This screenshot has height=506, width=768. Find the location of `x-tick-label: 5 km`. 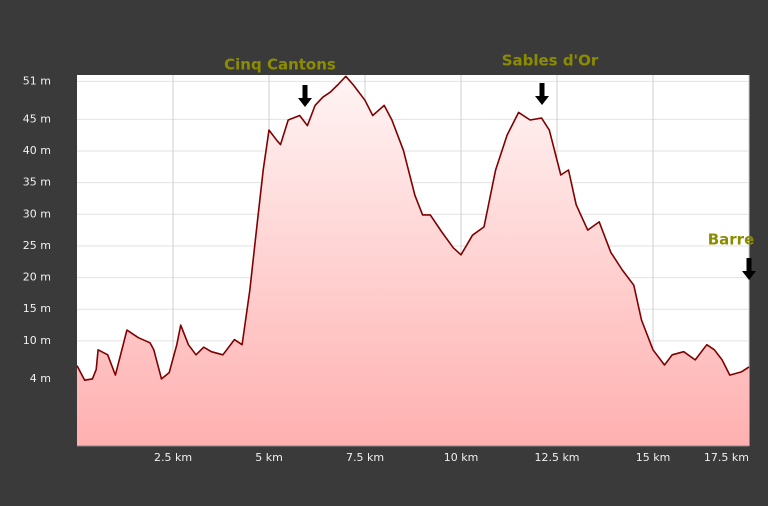

x-tick-label: 5 km is located at coordinates (269, 457).